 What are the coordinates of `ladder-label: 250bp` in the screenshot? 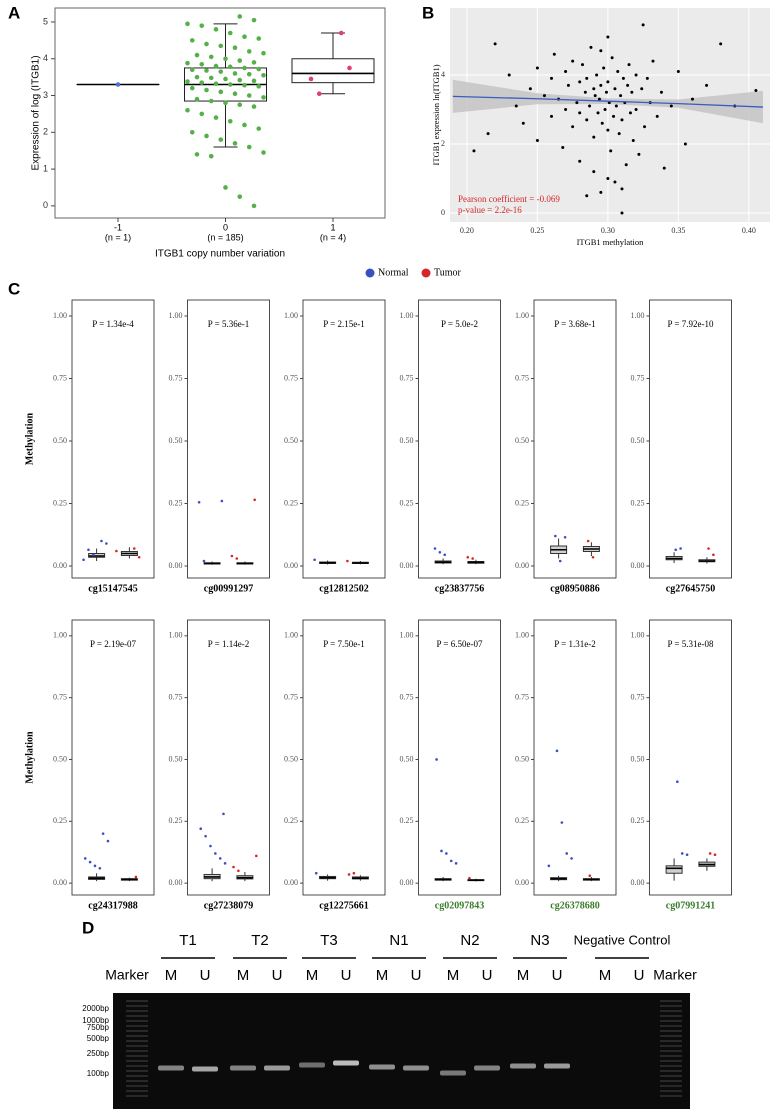 It's located at (98, 1053).